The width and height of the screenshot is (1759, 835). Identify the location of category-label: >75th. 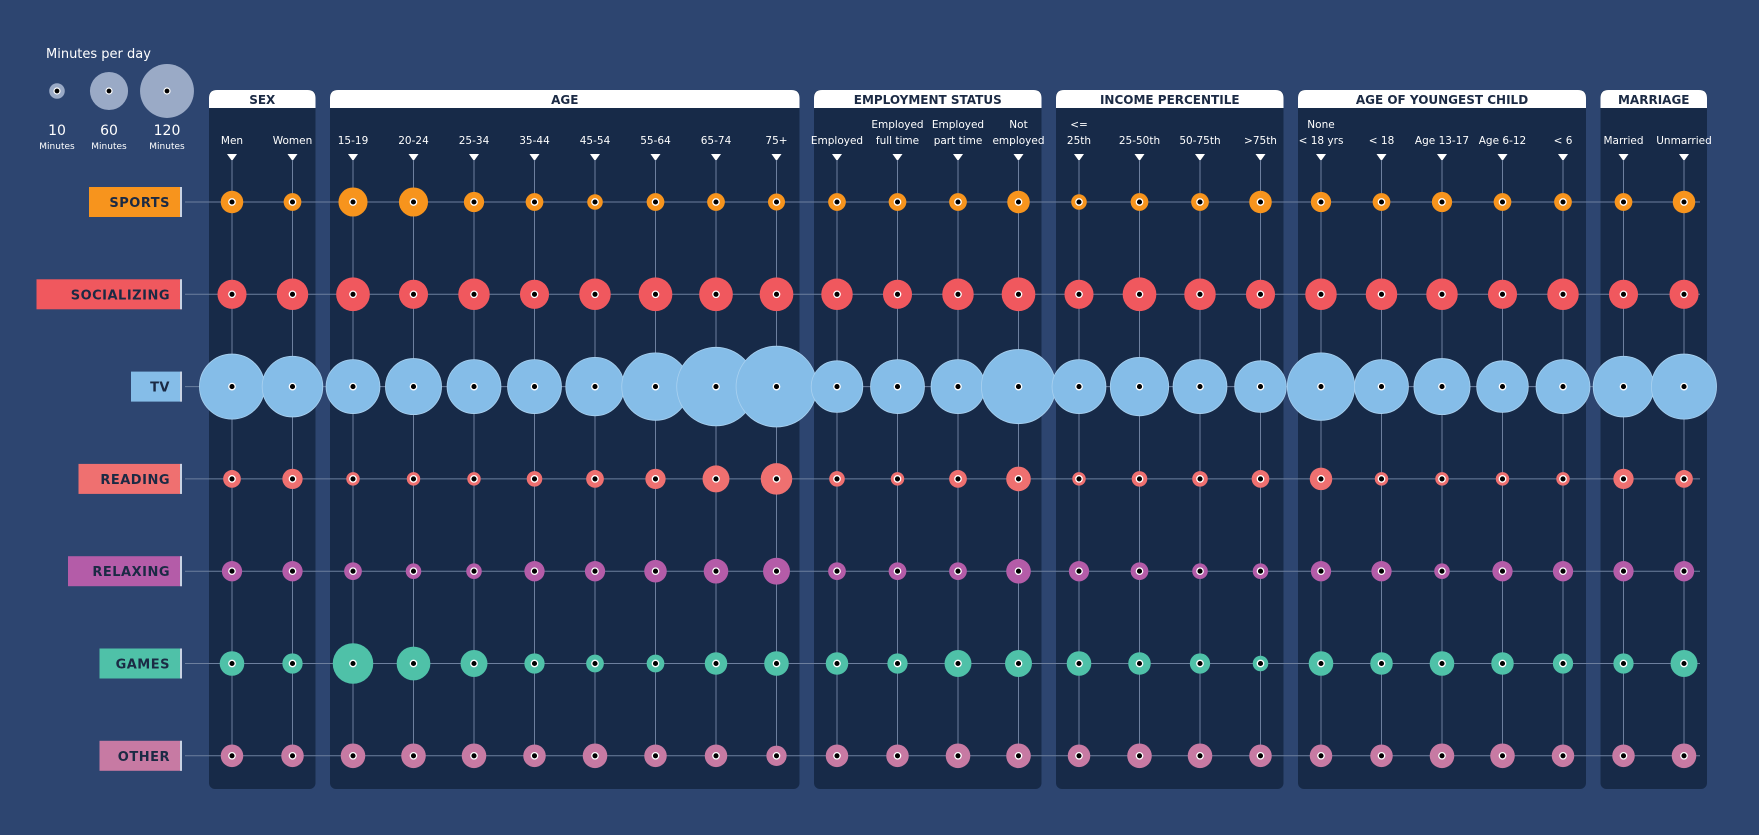
(1260, 141).